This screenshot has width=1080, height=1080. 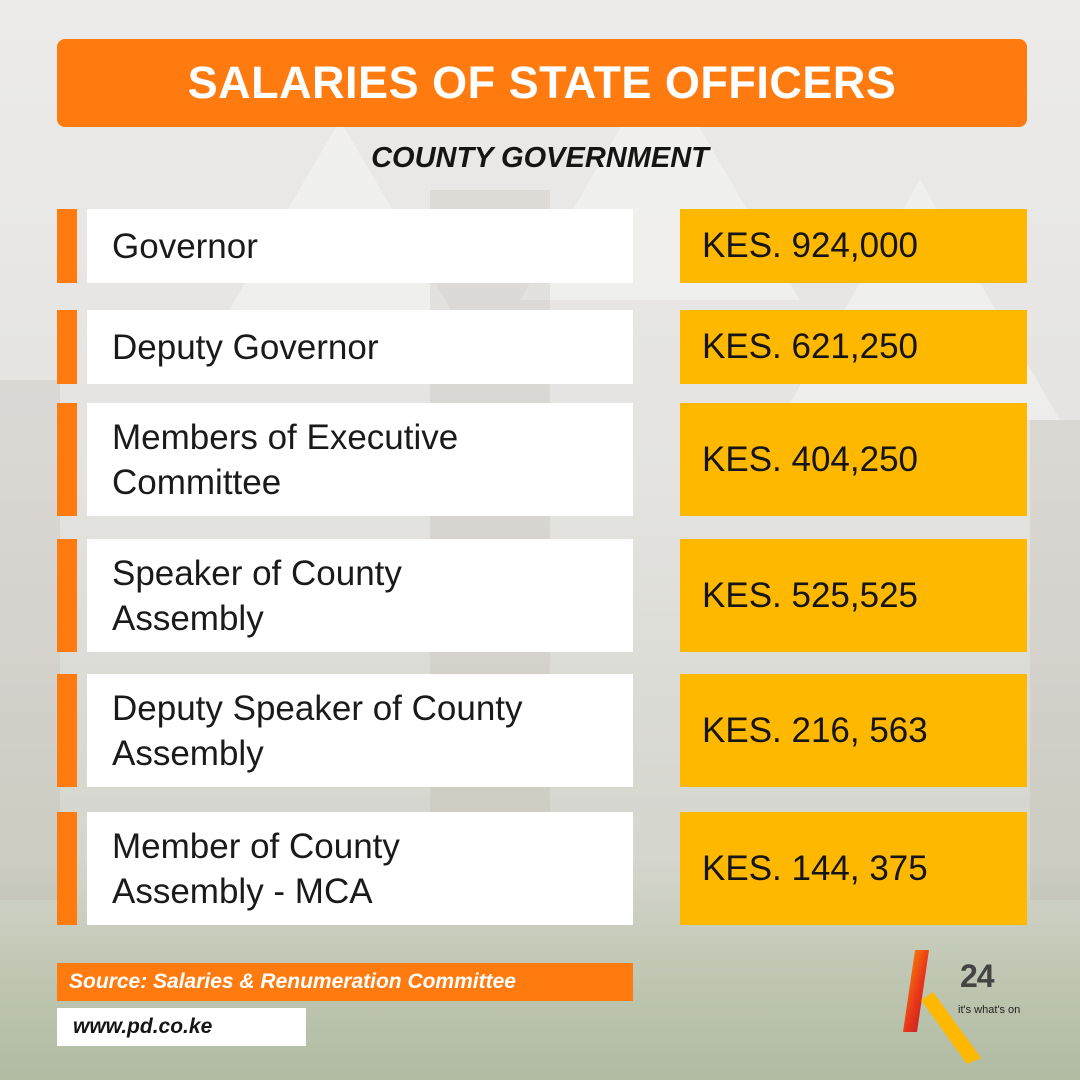 I want to click on role-label-box: Deputy Governor, so click(x=360, y=347).